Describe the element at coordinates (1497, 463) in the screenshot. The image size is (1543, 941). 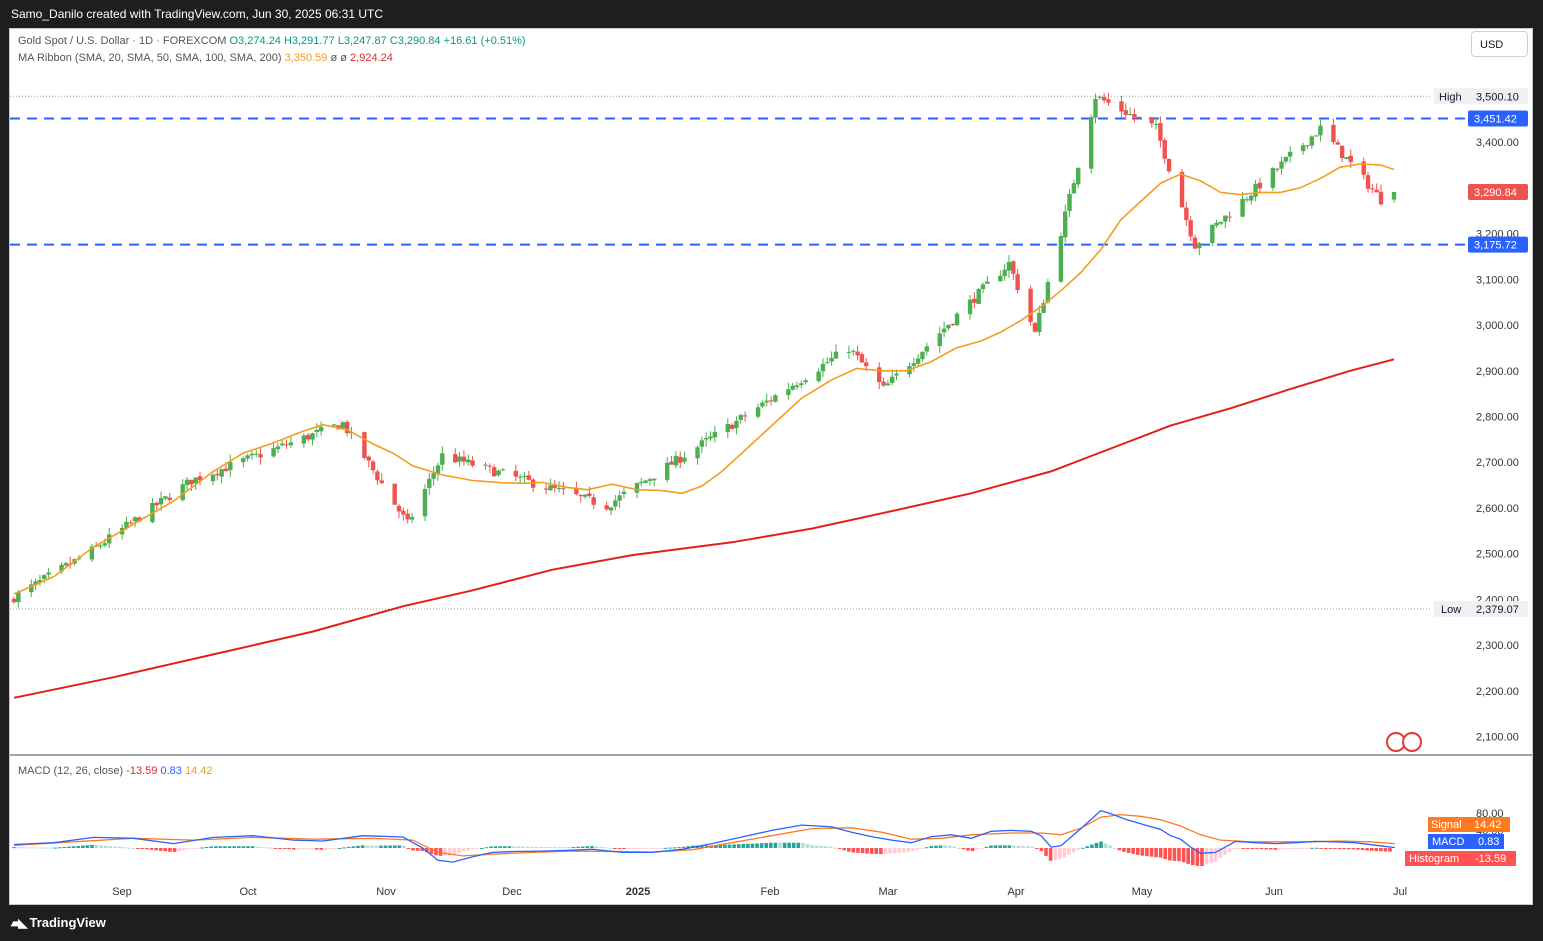
I see `price-tick-label: 2,700.00` at that location.